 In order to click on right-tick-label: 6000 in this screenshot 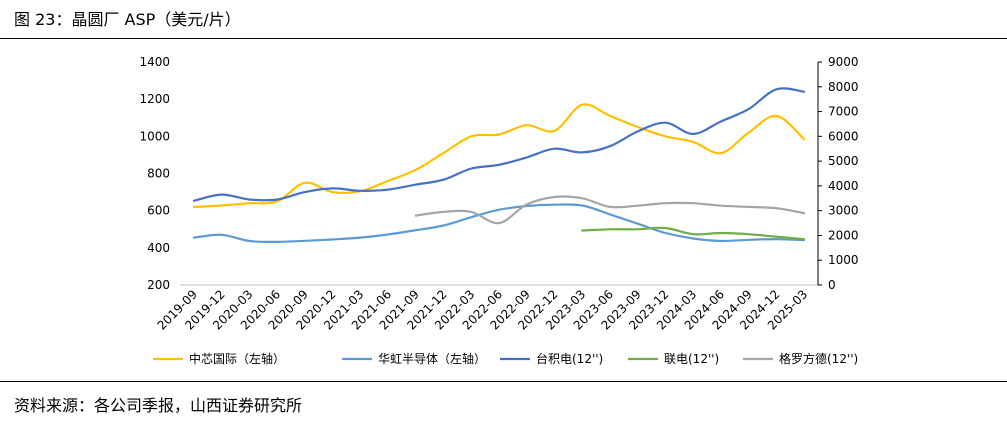, I will do `click(843, 136)`.